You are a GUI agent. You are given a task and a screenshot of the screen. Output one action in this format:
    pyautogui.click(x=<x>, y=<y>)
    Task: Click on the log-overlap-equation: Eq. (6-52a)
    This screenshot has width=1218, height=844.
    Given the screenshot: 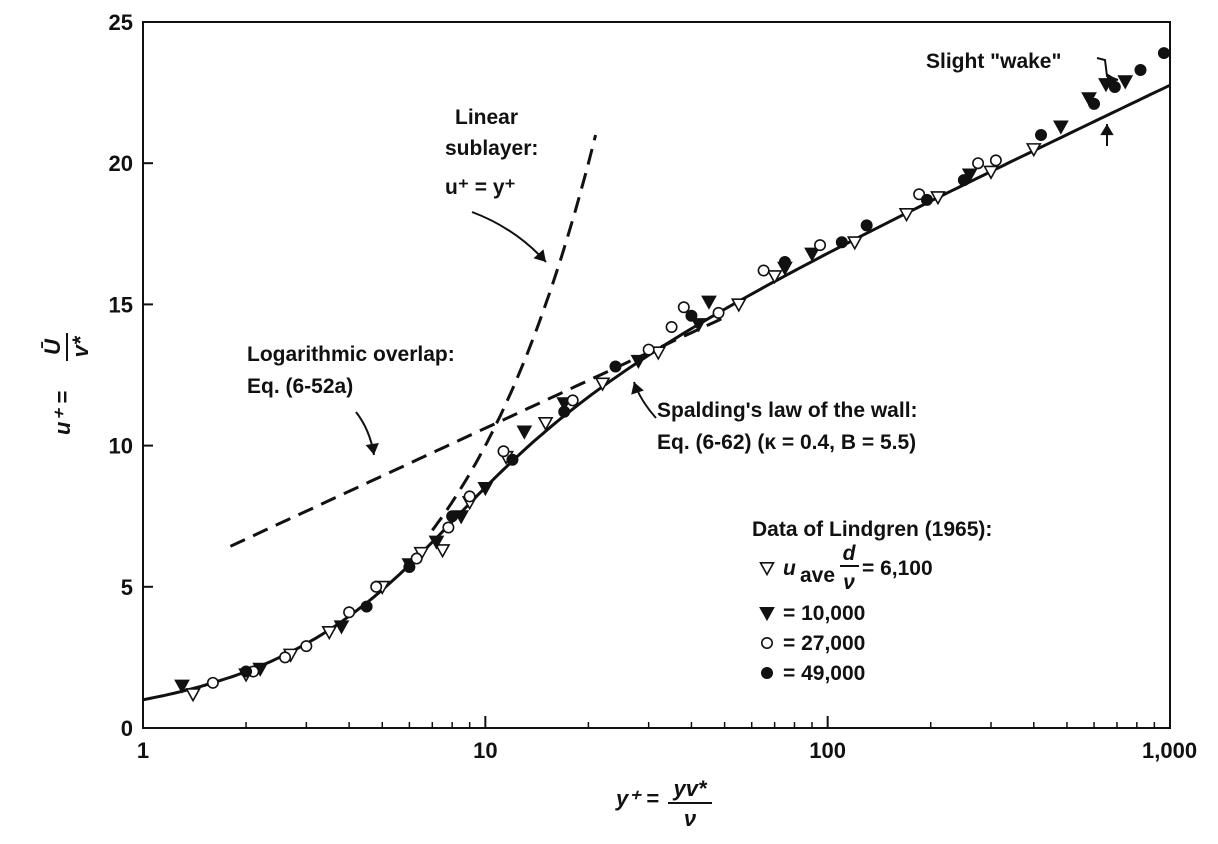 What is the action you would take?
    pyautogui.click(x=300, y=386)
    